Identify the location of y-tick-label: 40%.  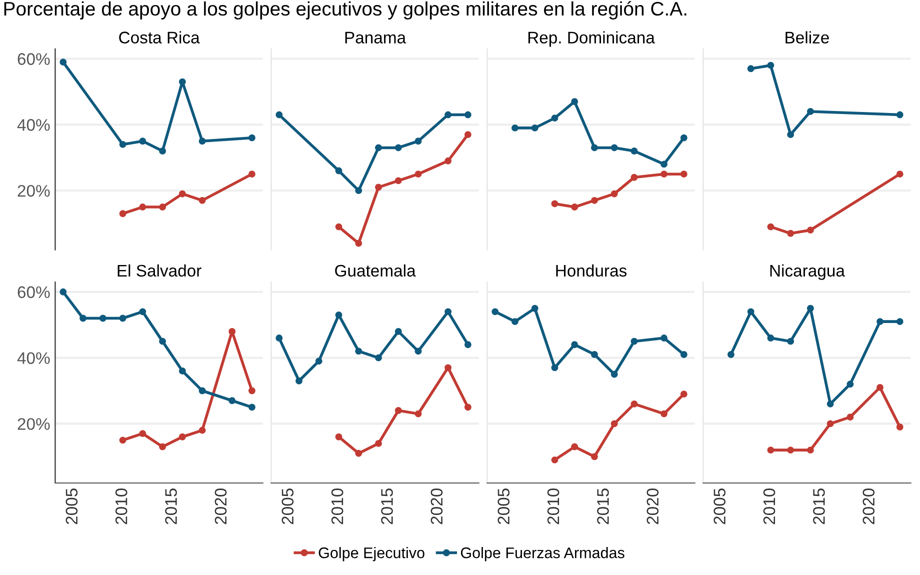
(33, 125).